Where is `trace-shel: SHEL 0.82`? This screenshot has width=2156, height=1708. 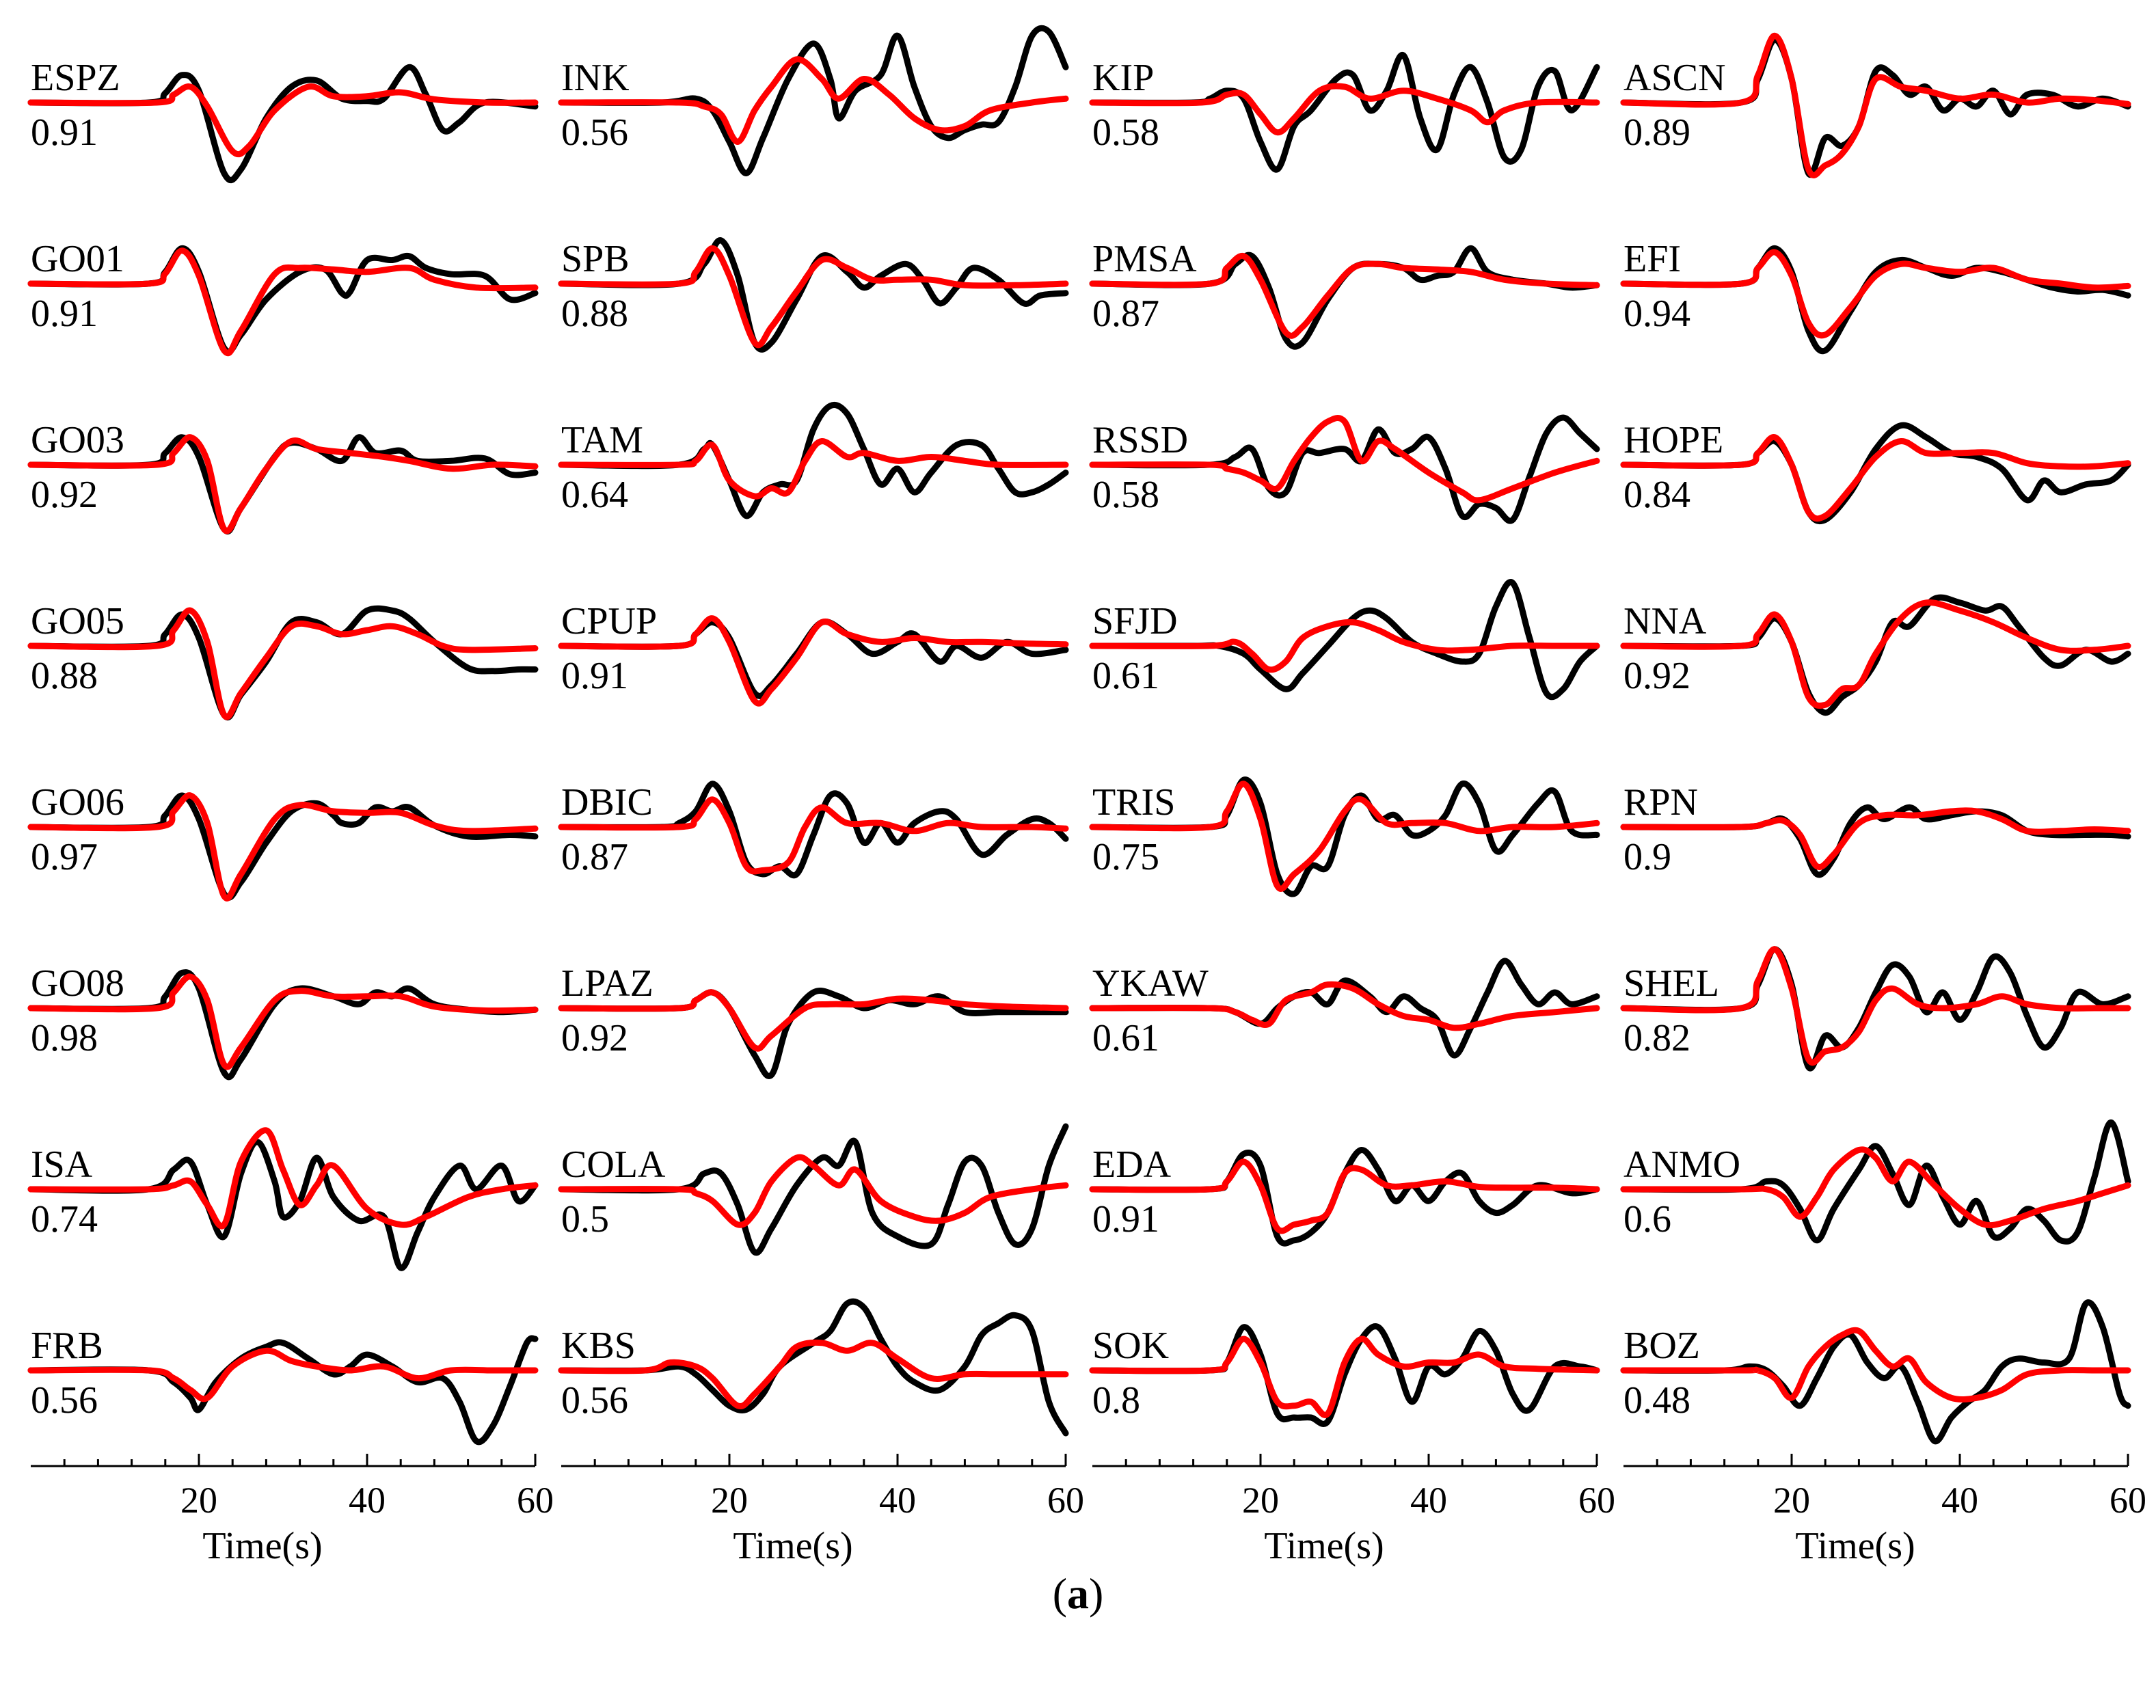
trace-shel: SHEL 0.82 is located at coordinates (1875, 1009).